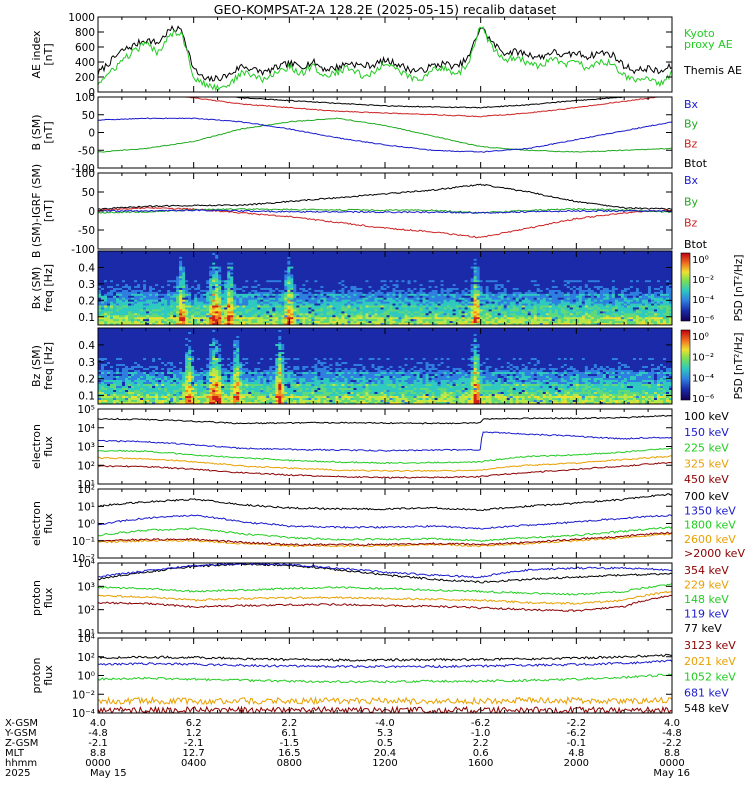 The height and width of the screenshot is (800, 750). I want to click on y-tick-label: 800, so click(85, 33).